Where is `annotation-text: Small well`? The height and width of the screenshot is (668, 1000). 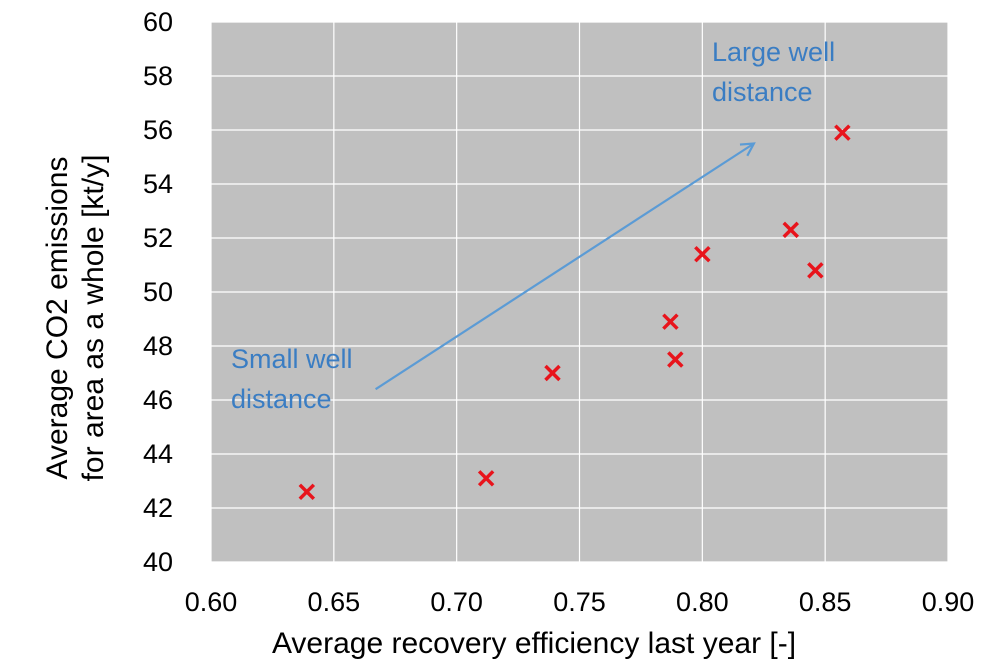 annotation-text: Small well is located at coordinates (292, 359).